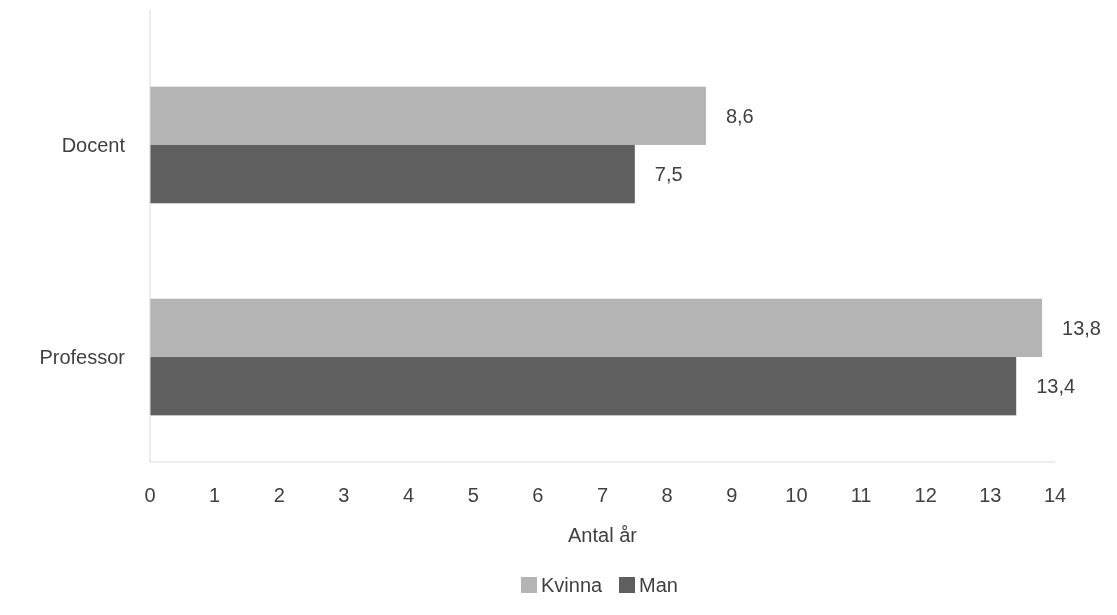  I want to click on x-tick-label: 12, so click(925, 495).